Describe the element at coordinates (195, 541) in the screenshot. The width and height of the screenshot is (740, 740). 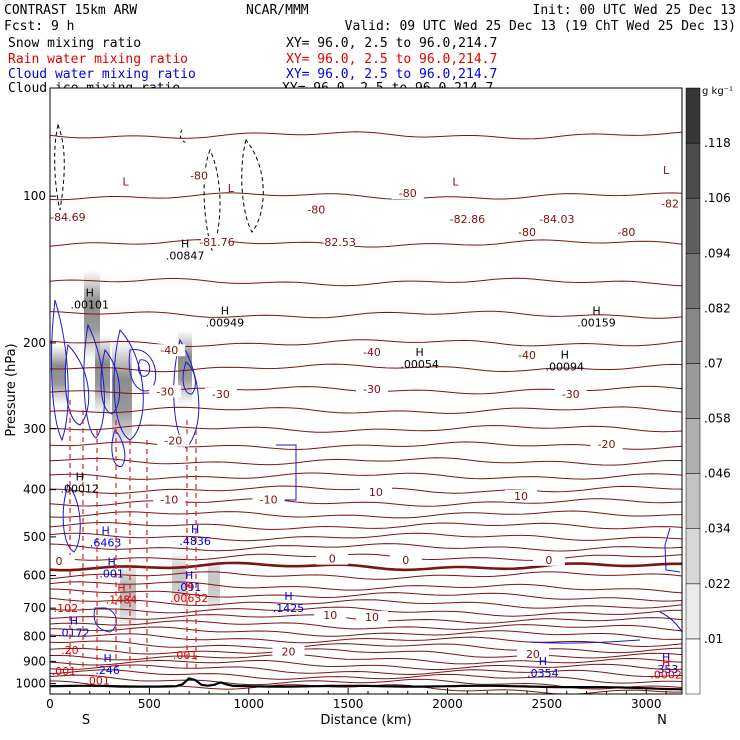
I see `maximum-value: .4836` at that location.